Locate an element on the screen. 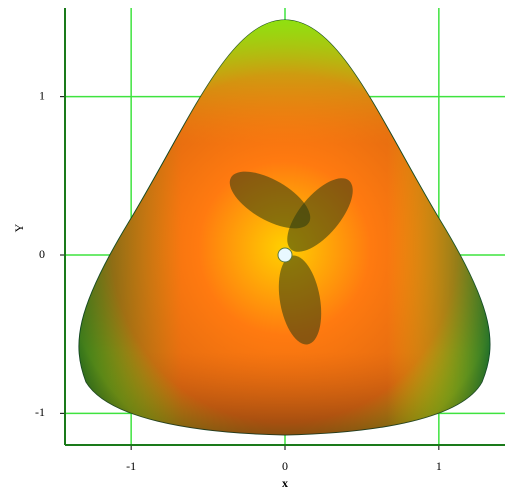 Image resolution: width=507 pixels, height=490 pixels. y-axis-label: Y is located at coordinates (19, 227).